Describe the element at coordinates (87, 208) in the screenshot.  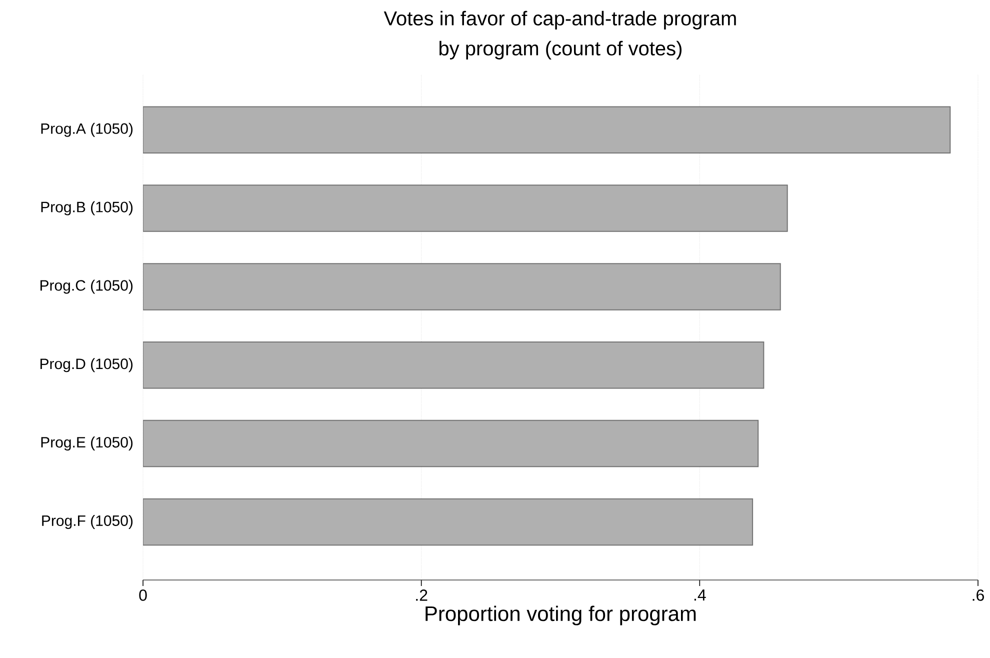
I see `y-tick-label: Prog.B (1050)` at that location.